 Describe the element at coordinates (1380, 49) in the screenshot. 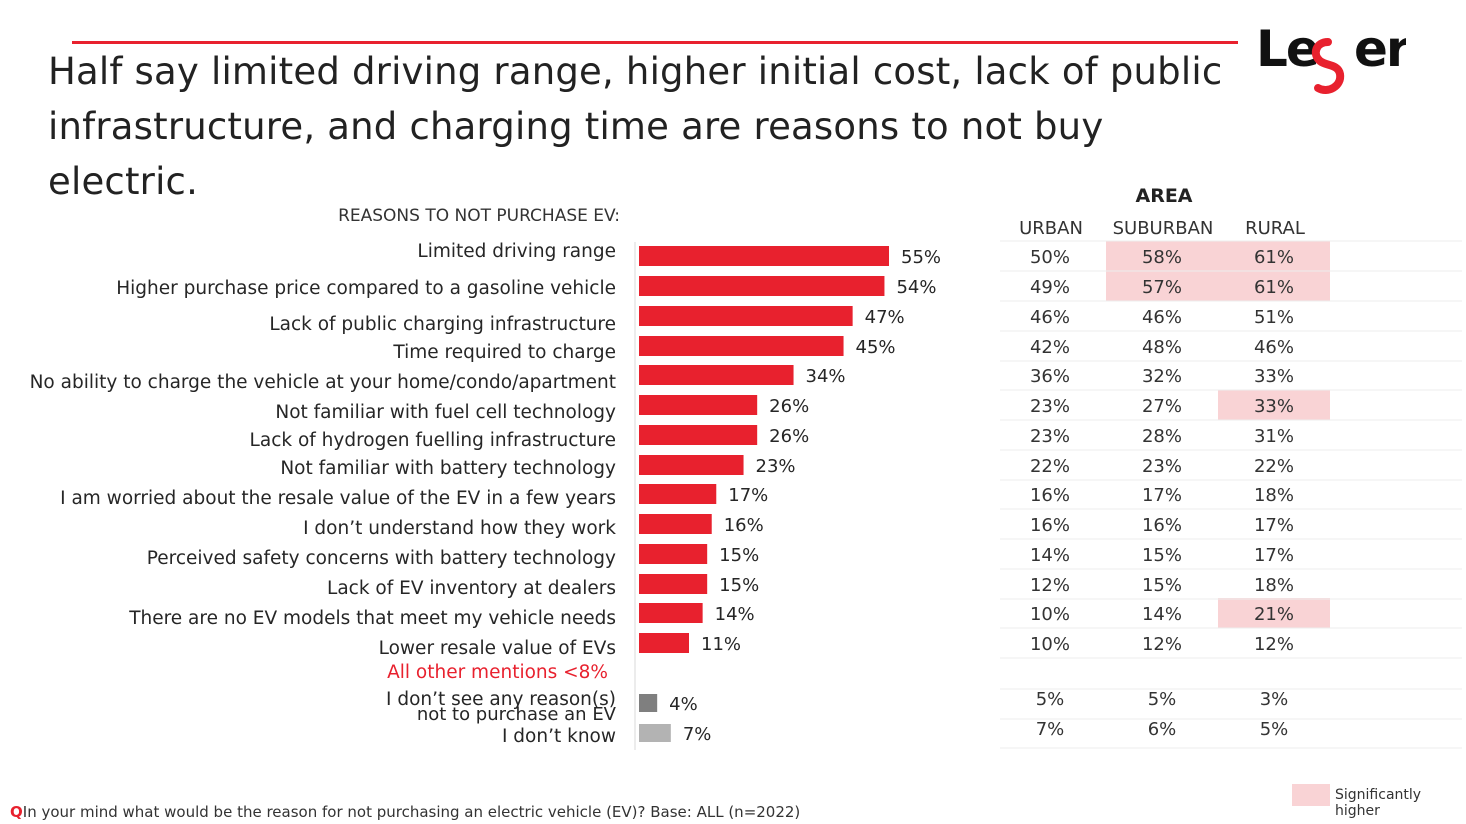

I see `svg-text: er` at that location.